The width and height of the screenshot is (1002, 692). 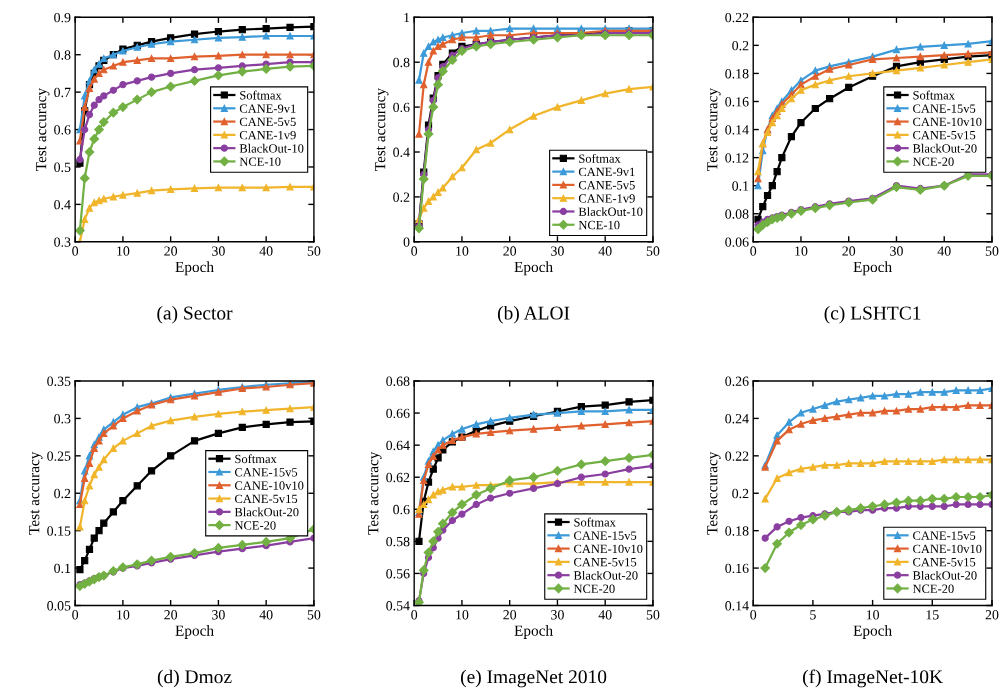 What do you see at coordinates (533, 314) in the screenshot?
I see `text: (b) ALOI` at bounding box center [533, 314].